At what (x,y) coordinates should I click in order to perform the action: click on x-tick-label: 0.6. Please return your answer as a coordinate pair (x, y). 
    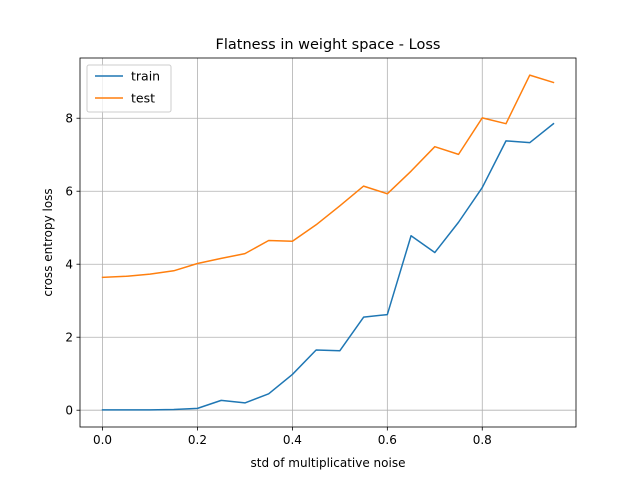
    Looking at the image, I should click on (387, 440).